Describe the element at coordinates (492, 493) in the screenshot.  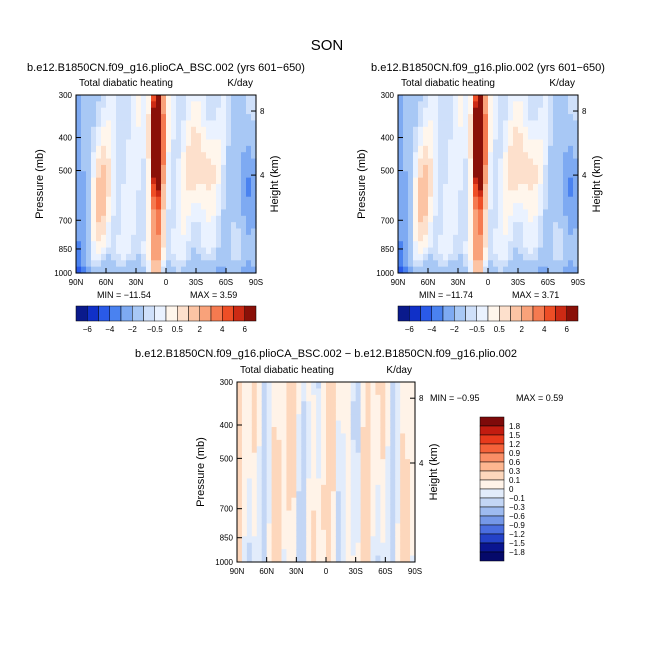
I see `colorbar-swatch` at that location.